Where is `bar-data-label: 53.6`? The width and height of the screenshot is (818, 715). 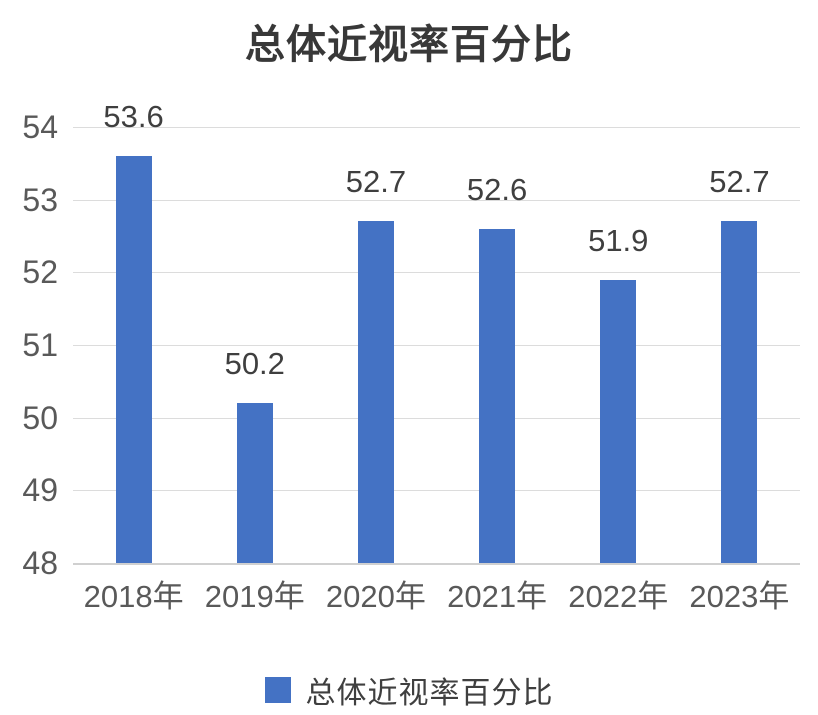
bar-data-label: 53.6 is located at coordinates (133, 117).